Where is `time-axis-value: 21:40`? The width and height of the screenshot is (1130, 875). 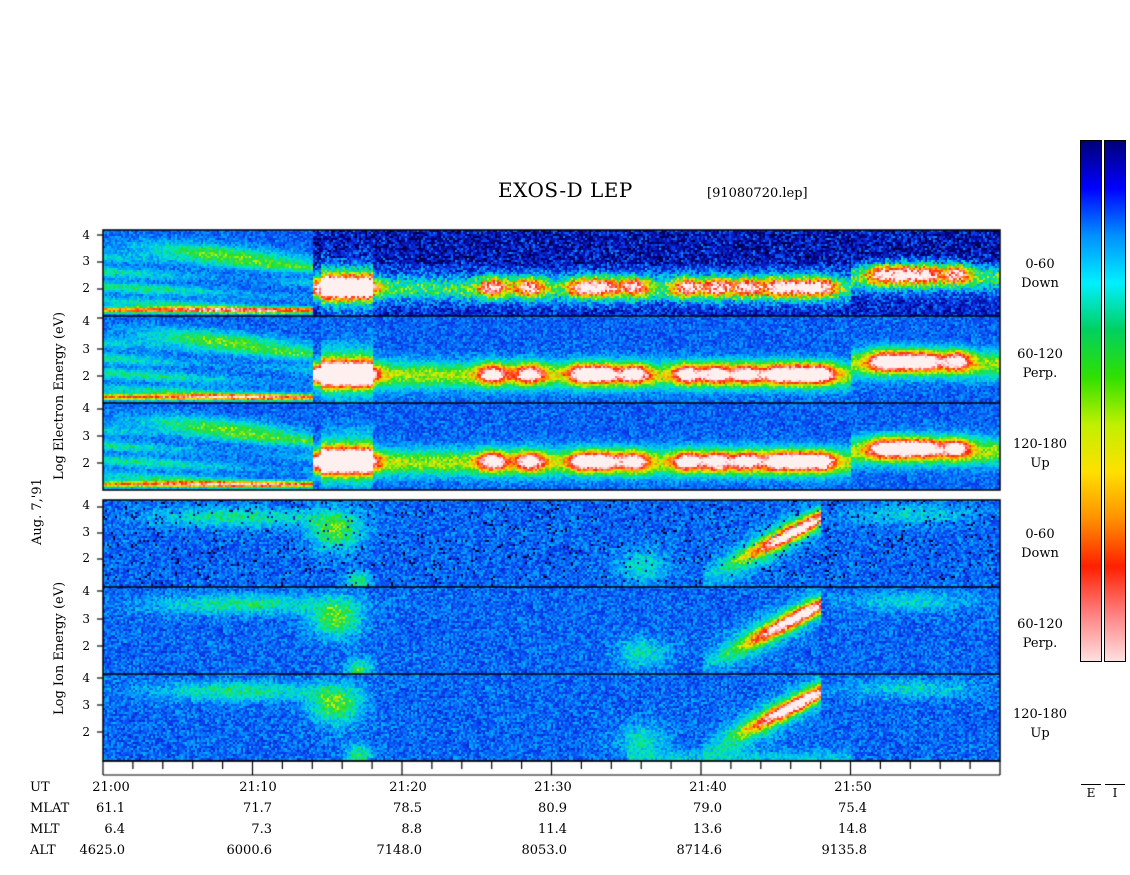
time-axis-value: 21:40 is located at coordinates (708, 787).